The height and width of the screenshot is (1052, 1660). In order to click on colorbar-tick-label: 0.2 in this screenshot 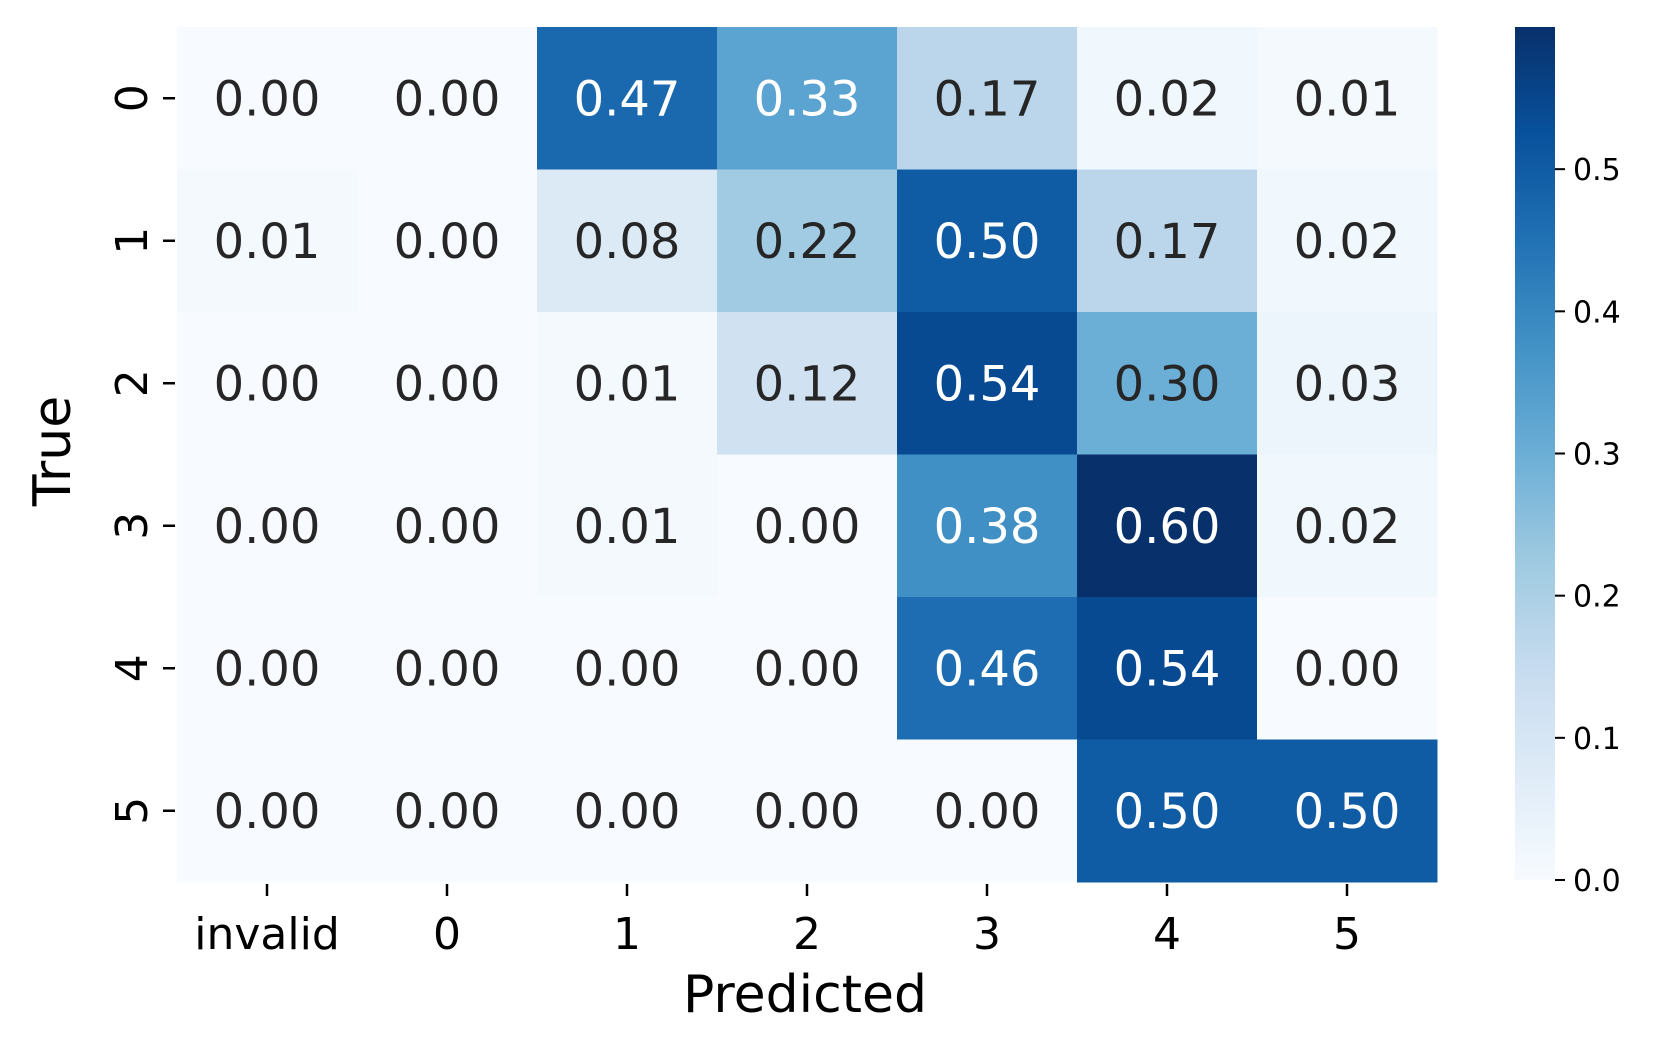, I will do `click(1597, 597)`.